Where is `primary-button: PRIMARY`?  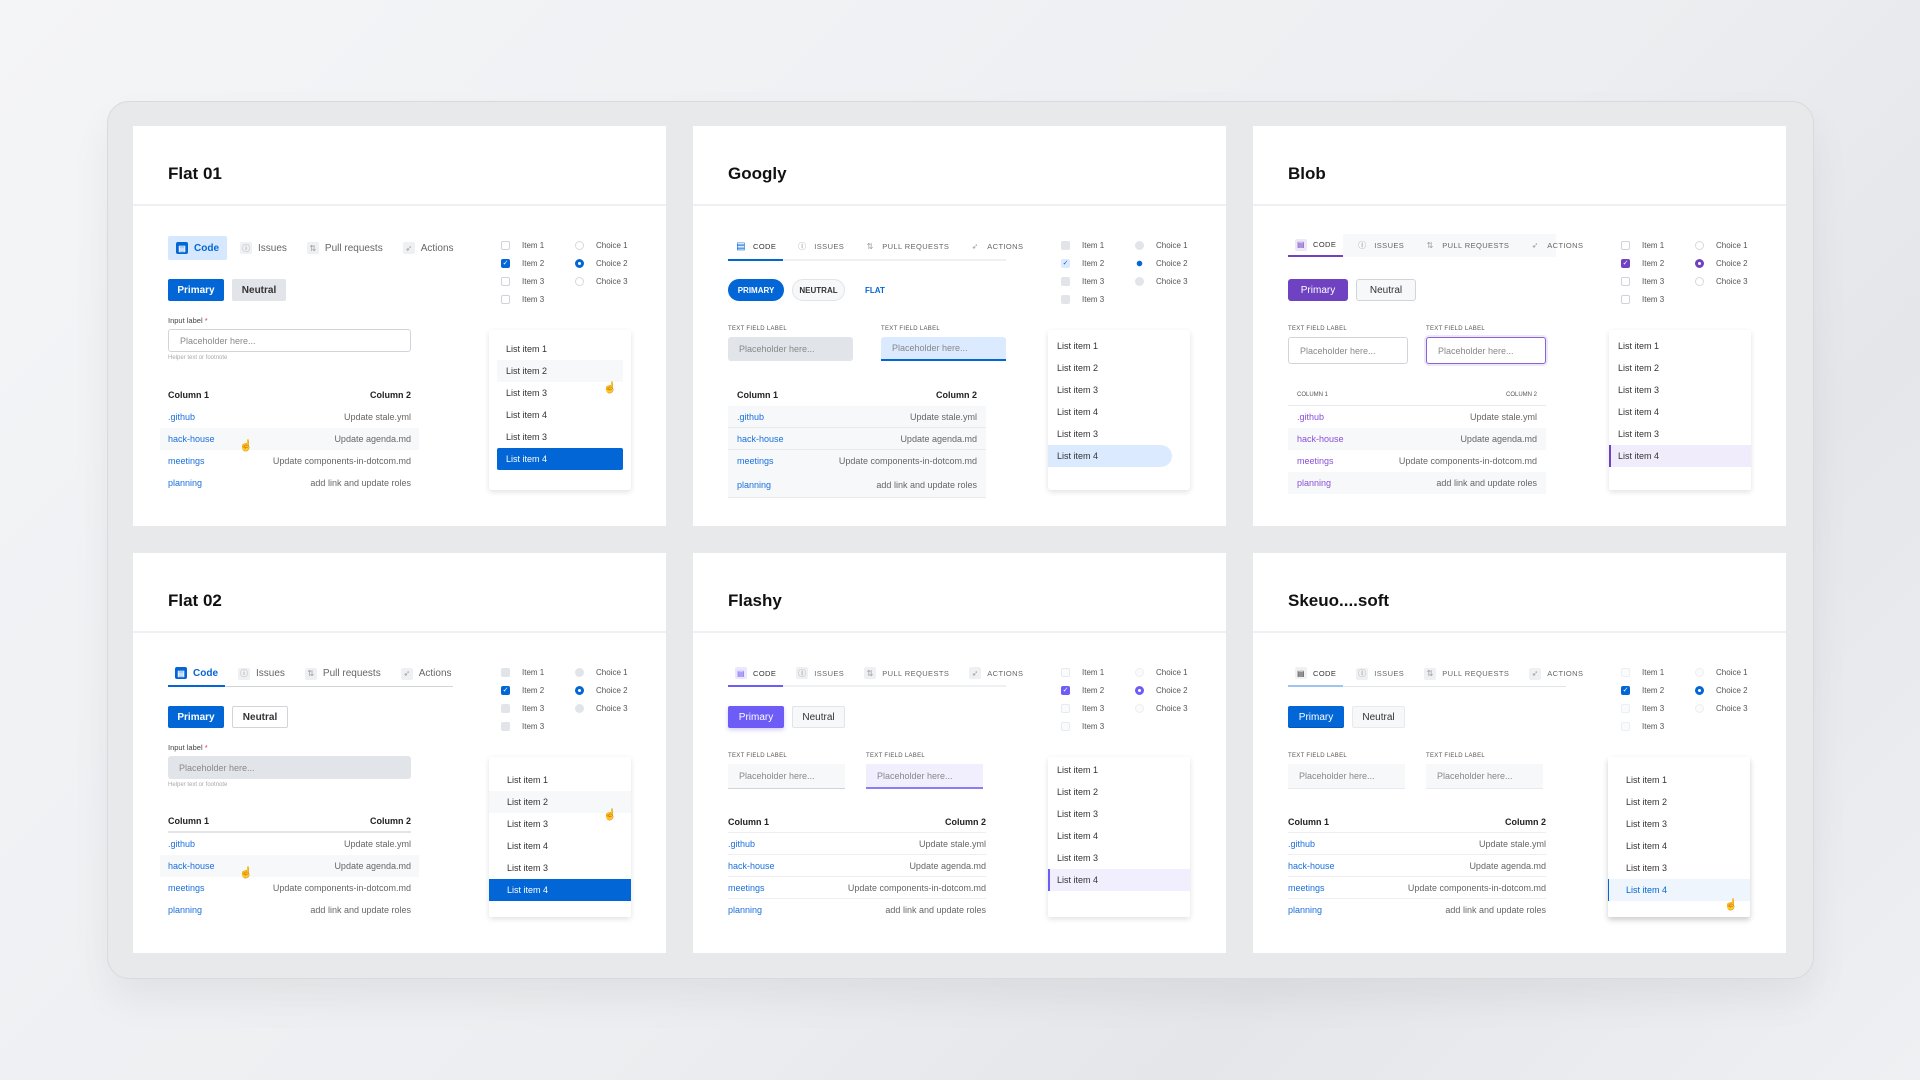
primary-button: PRIMARY is located at coordinates (756, 290).